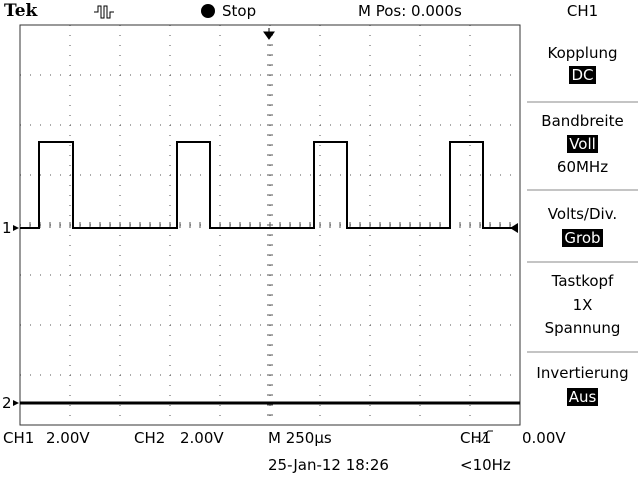 The width and height of the screenshot is (640, 480). Describe the element at coordinates (7, 228) in the screenshot. I see `channel-marker: 1` at that location.